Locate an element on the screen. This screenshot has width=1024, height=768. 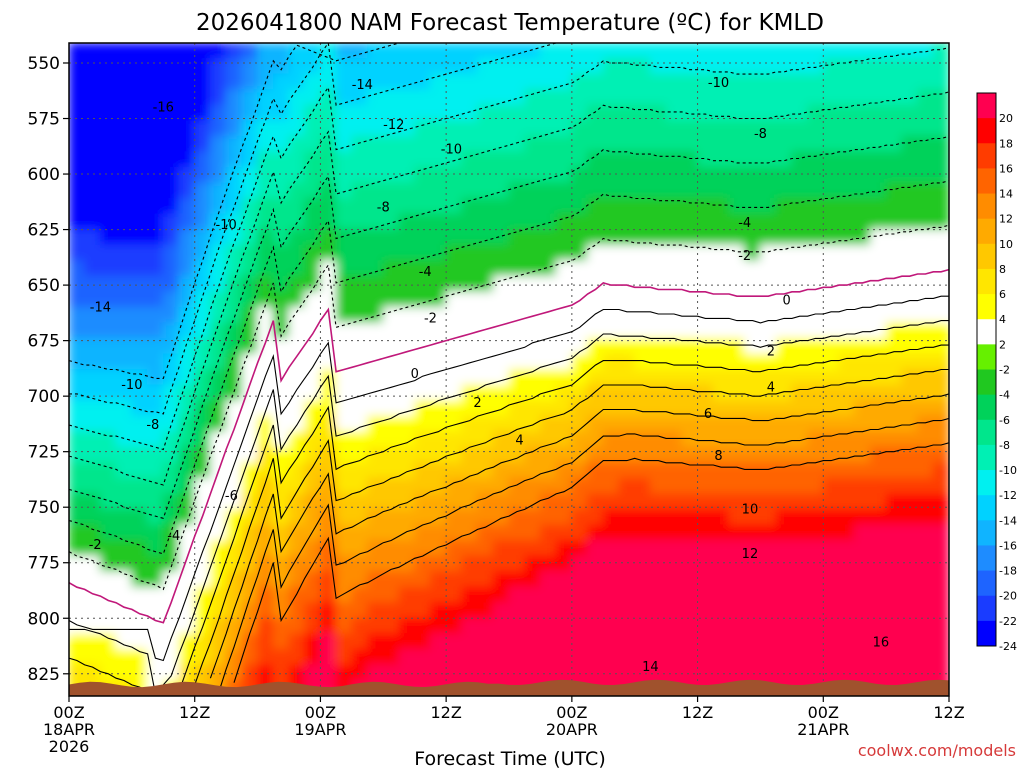
x-tick-label: 12Z is located at coordinates (948, 712).